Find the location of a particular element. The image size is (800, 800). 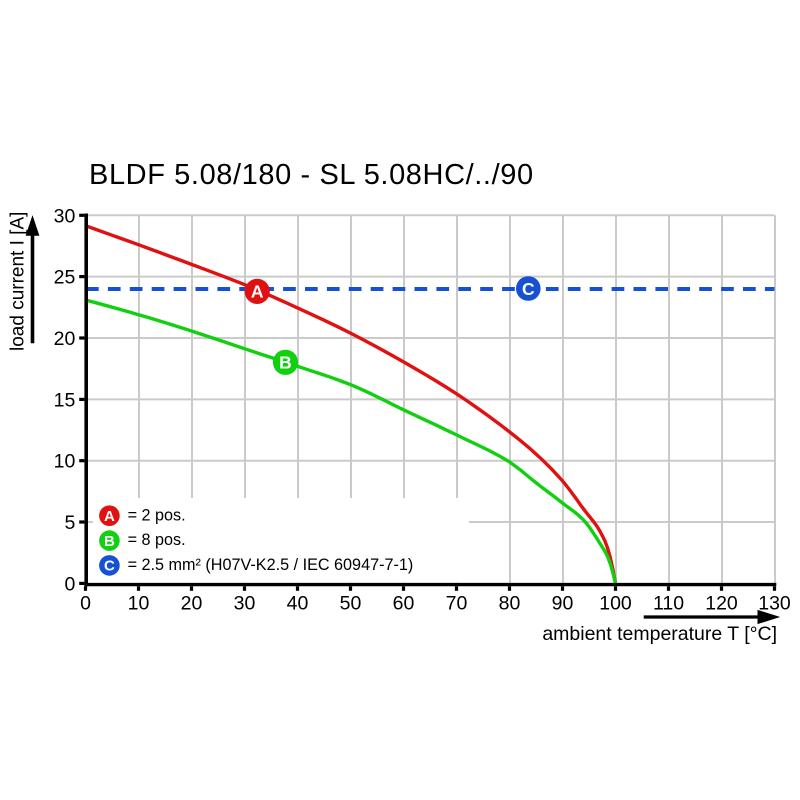

svg-text: 100 is located at coordinates (615, 603).